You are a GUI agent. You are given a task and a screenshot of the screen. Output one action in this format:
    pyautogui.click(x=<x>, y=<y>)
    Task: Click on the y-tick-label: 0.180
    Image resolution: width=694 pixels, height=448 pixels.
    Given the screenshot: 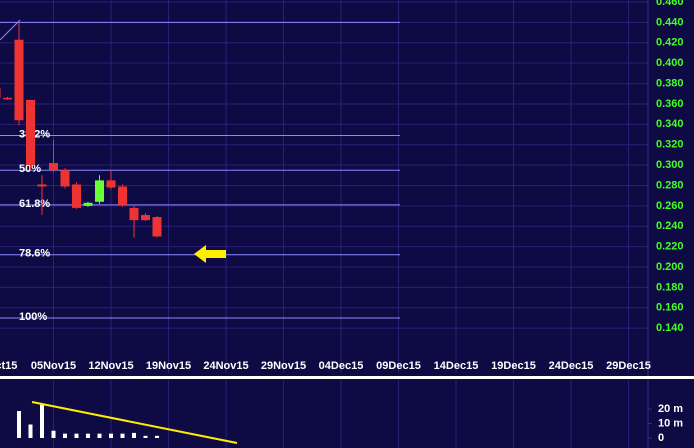 What is the action you would take?
    pyautogui.click(x=670, y=287)
    